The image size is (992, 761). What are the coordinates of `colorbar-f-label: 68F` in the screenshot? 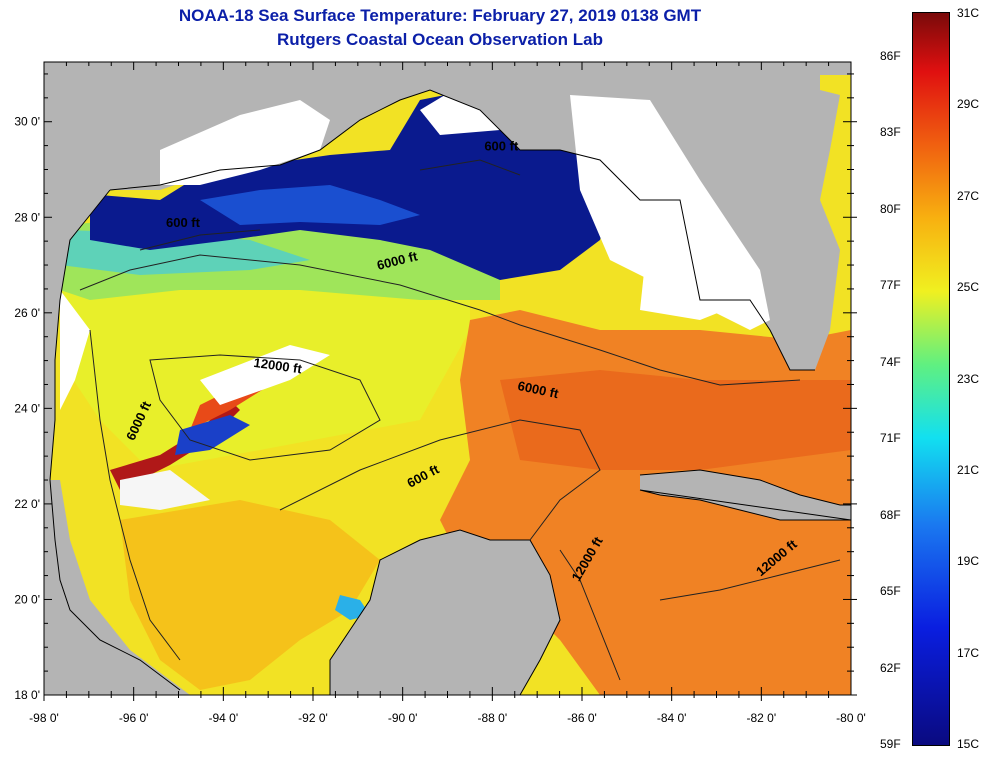 It's located at (890, 514).